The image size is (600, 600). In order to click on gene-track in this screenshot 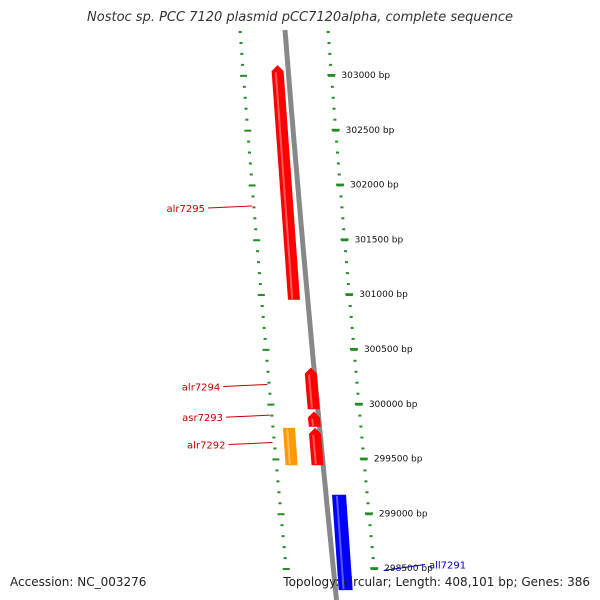, I will do `click(312, 328)`.